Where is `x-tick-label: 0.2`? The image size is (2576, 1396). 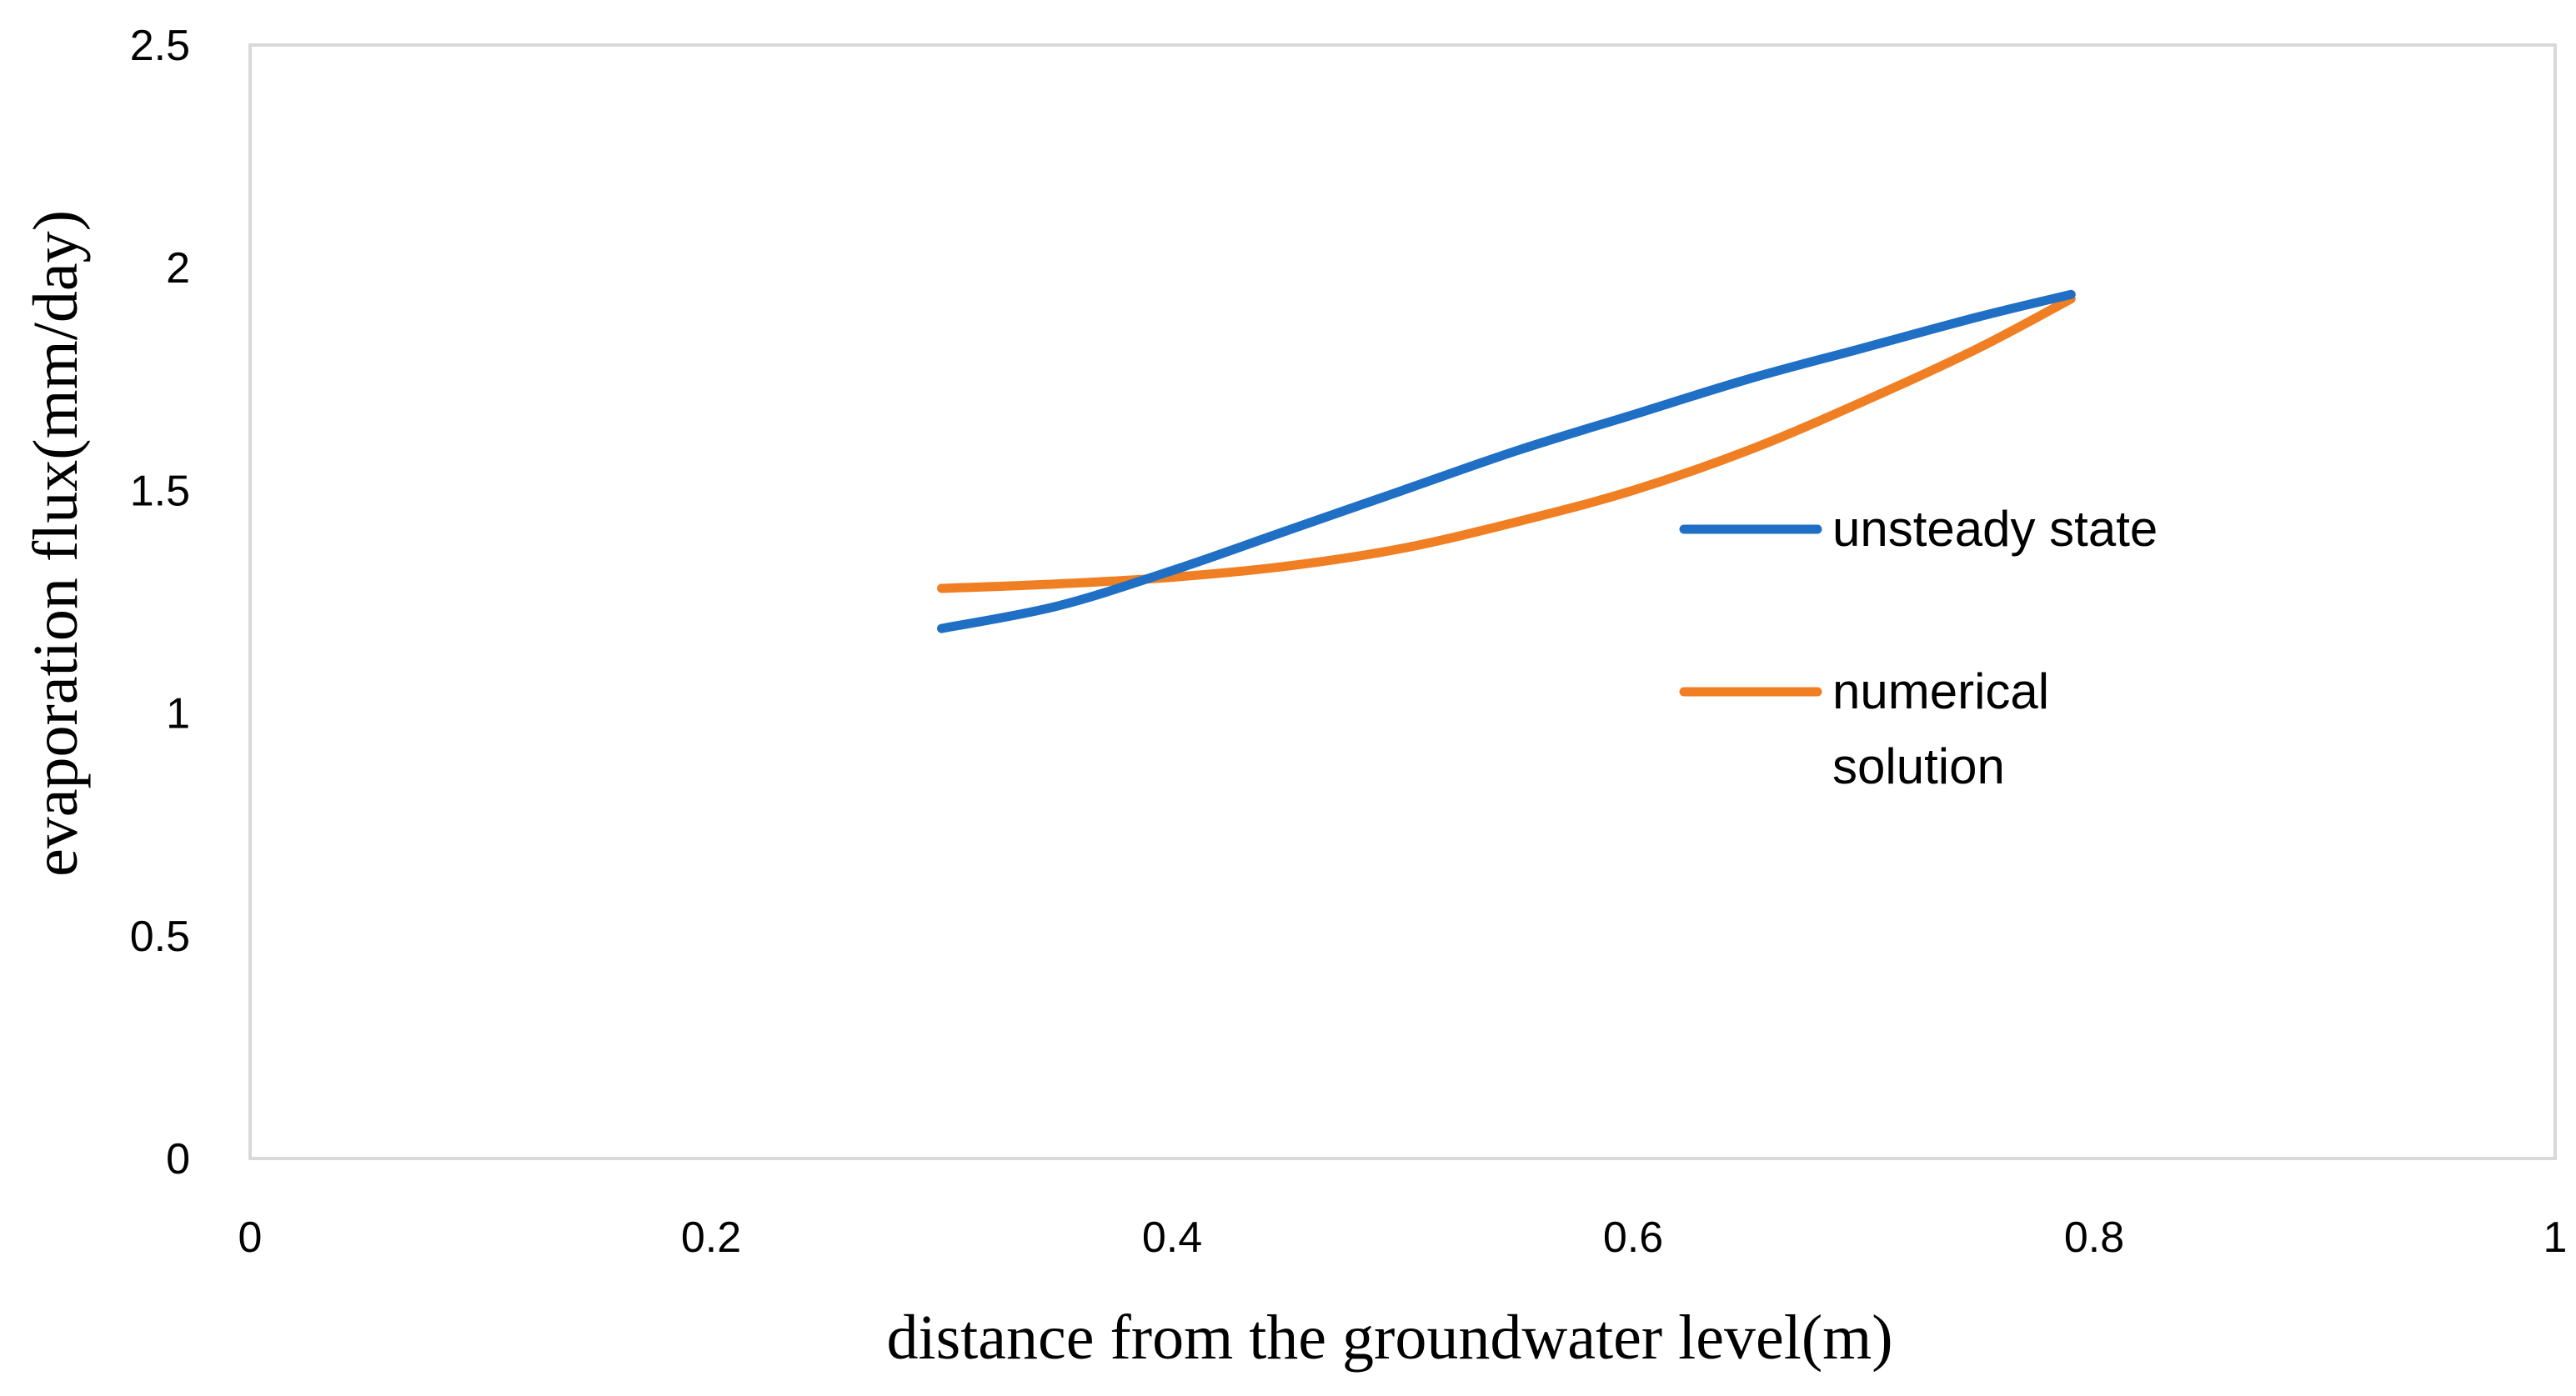 x-tick-label: 0.2 is located at coordinates (711, 1237).